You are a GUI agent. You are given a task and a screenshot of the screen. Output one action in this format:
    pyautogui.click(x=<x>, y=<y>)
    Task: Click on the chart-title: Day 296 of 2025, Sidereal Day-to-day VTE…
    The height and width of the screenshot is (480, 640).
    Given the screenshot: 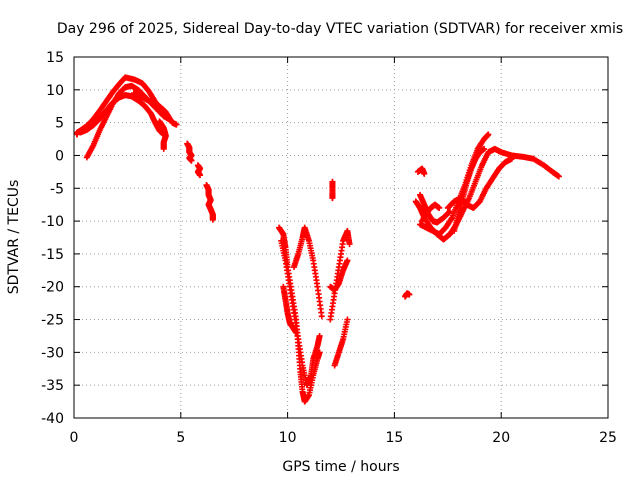 What is the action you would take?
    pyautogui.click(x=340, y=29)
    